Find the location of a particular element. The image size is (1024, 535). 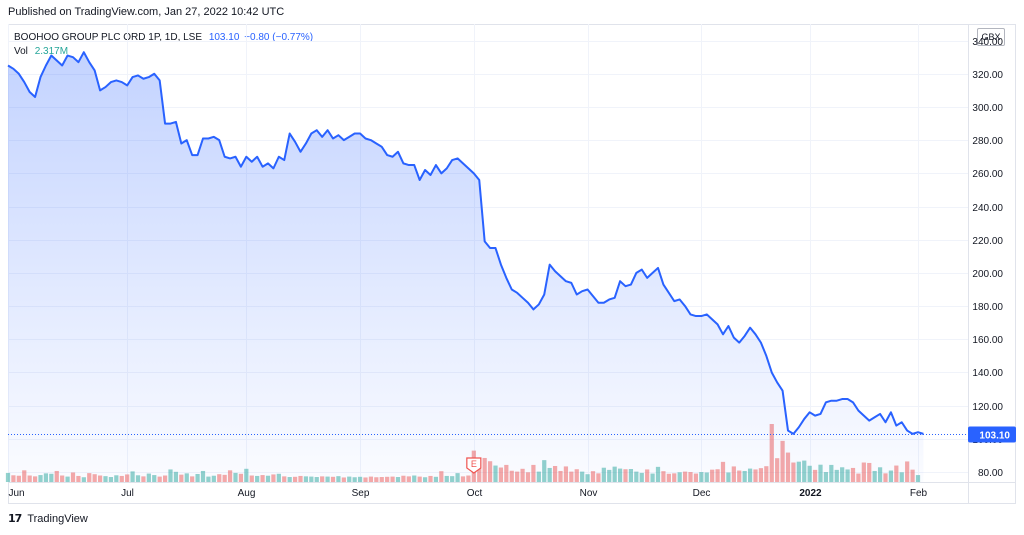

tradingview-logo: 17 TradingView is located at coordinates (48, 518).